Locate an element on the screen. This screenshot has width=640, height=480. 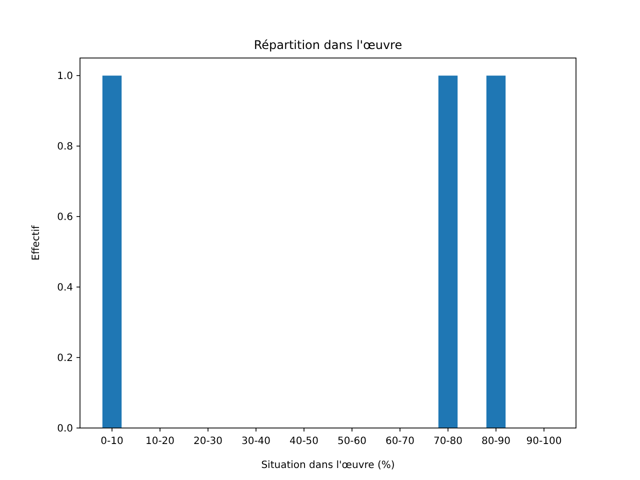
x-tick-label: 20-30 is located at coordinates (208, 441).